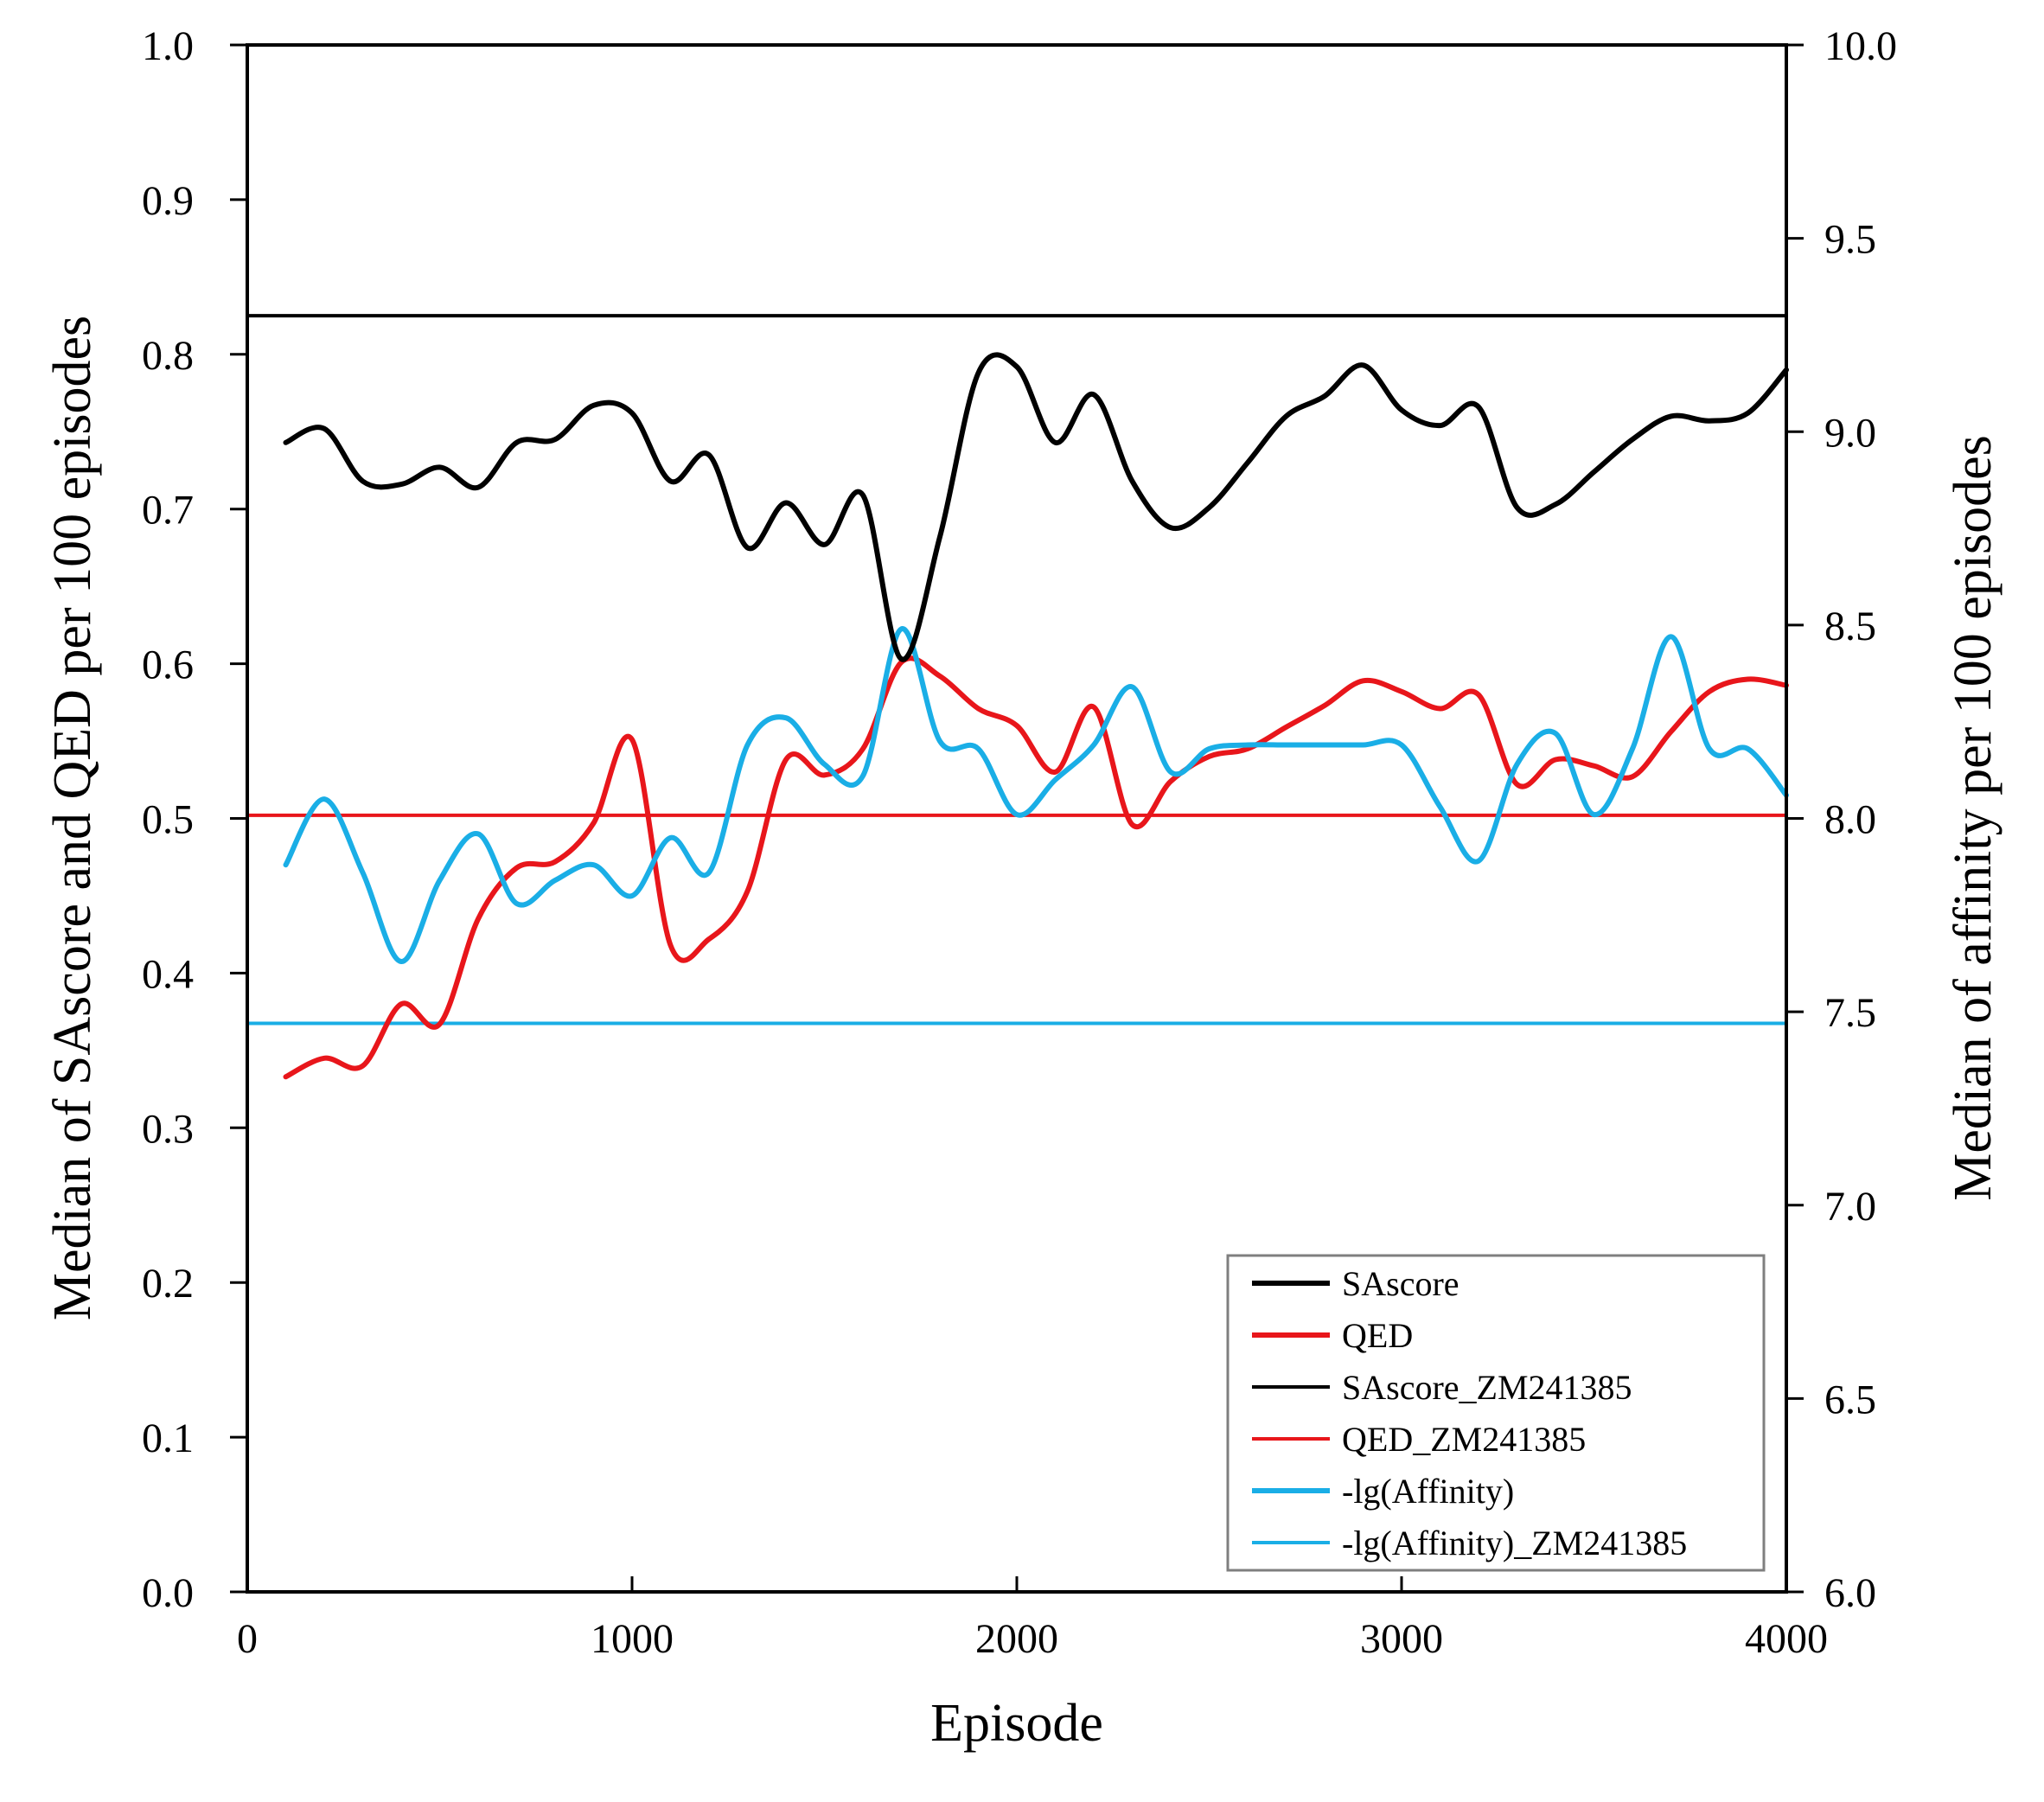 The width and height of the screenshot is (2044, 1802). I want to click on y-right-tick-label: 8.0, so click(1850, 820).